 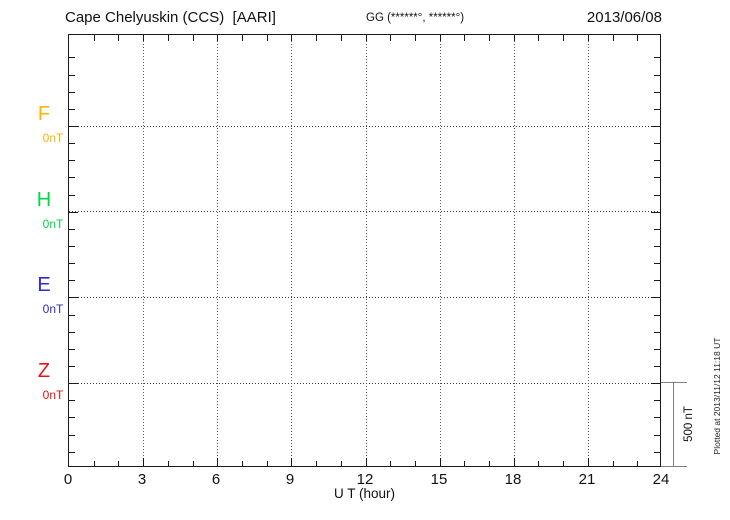 I want to click on channel-label-E: E, so click(x=44, y=285).